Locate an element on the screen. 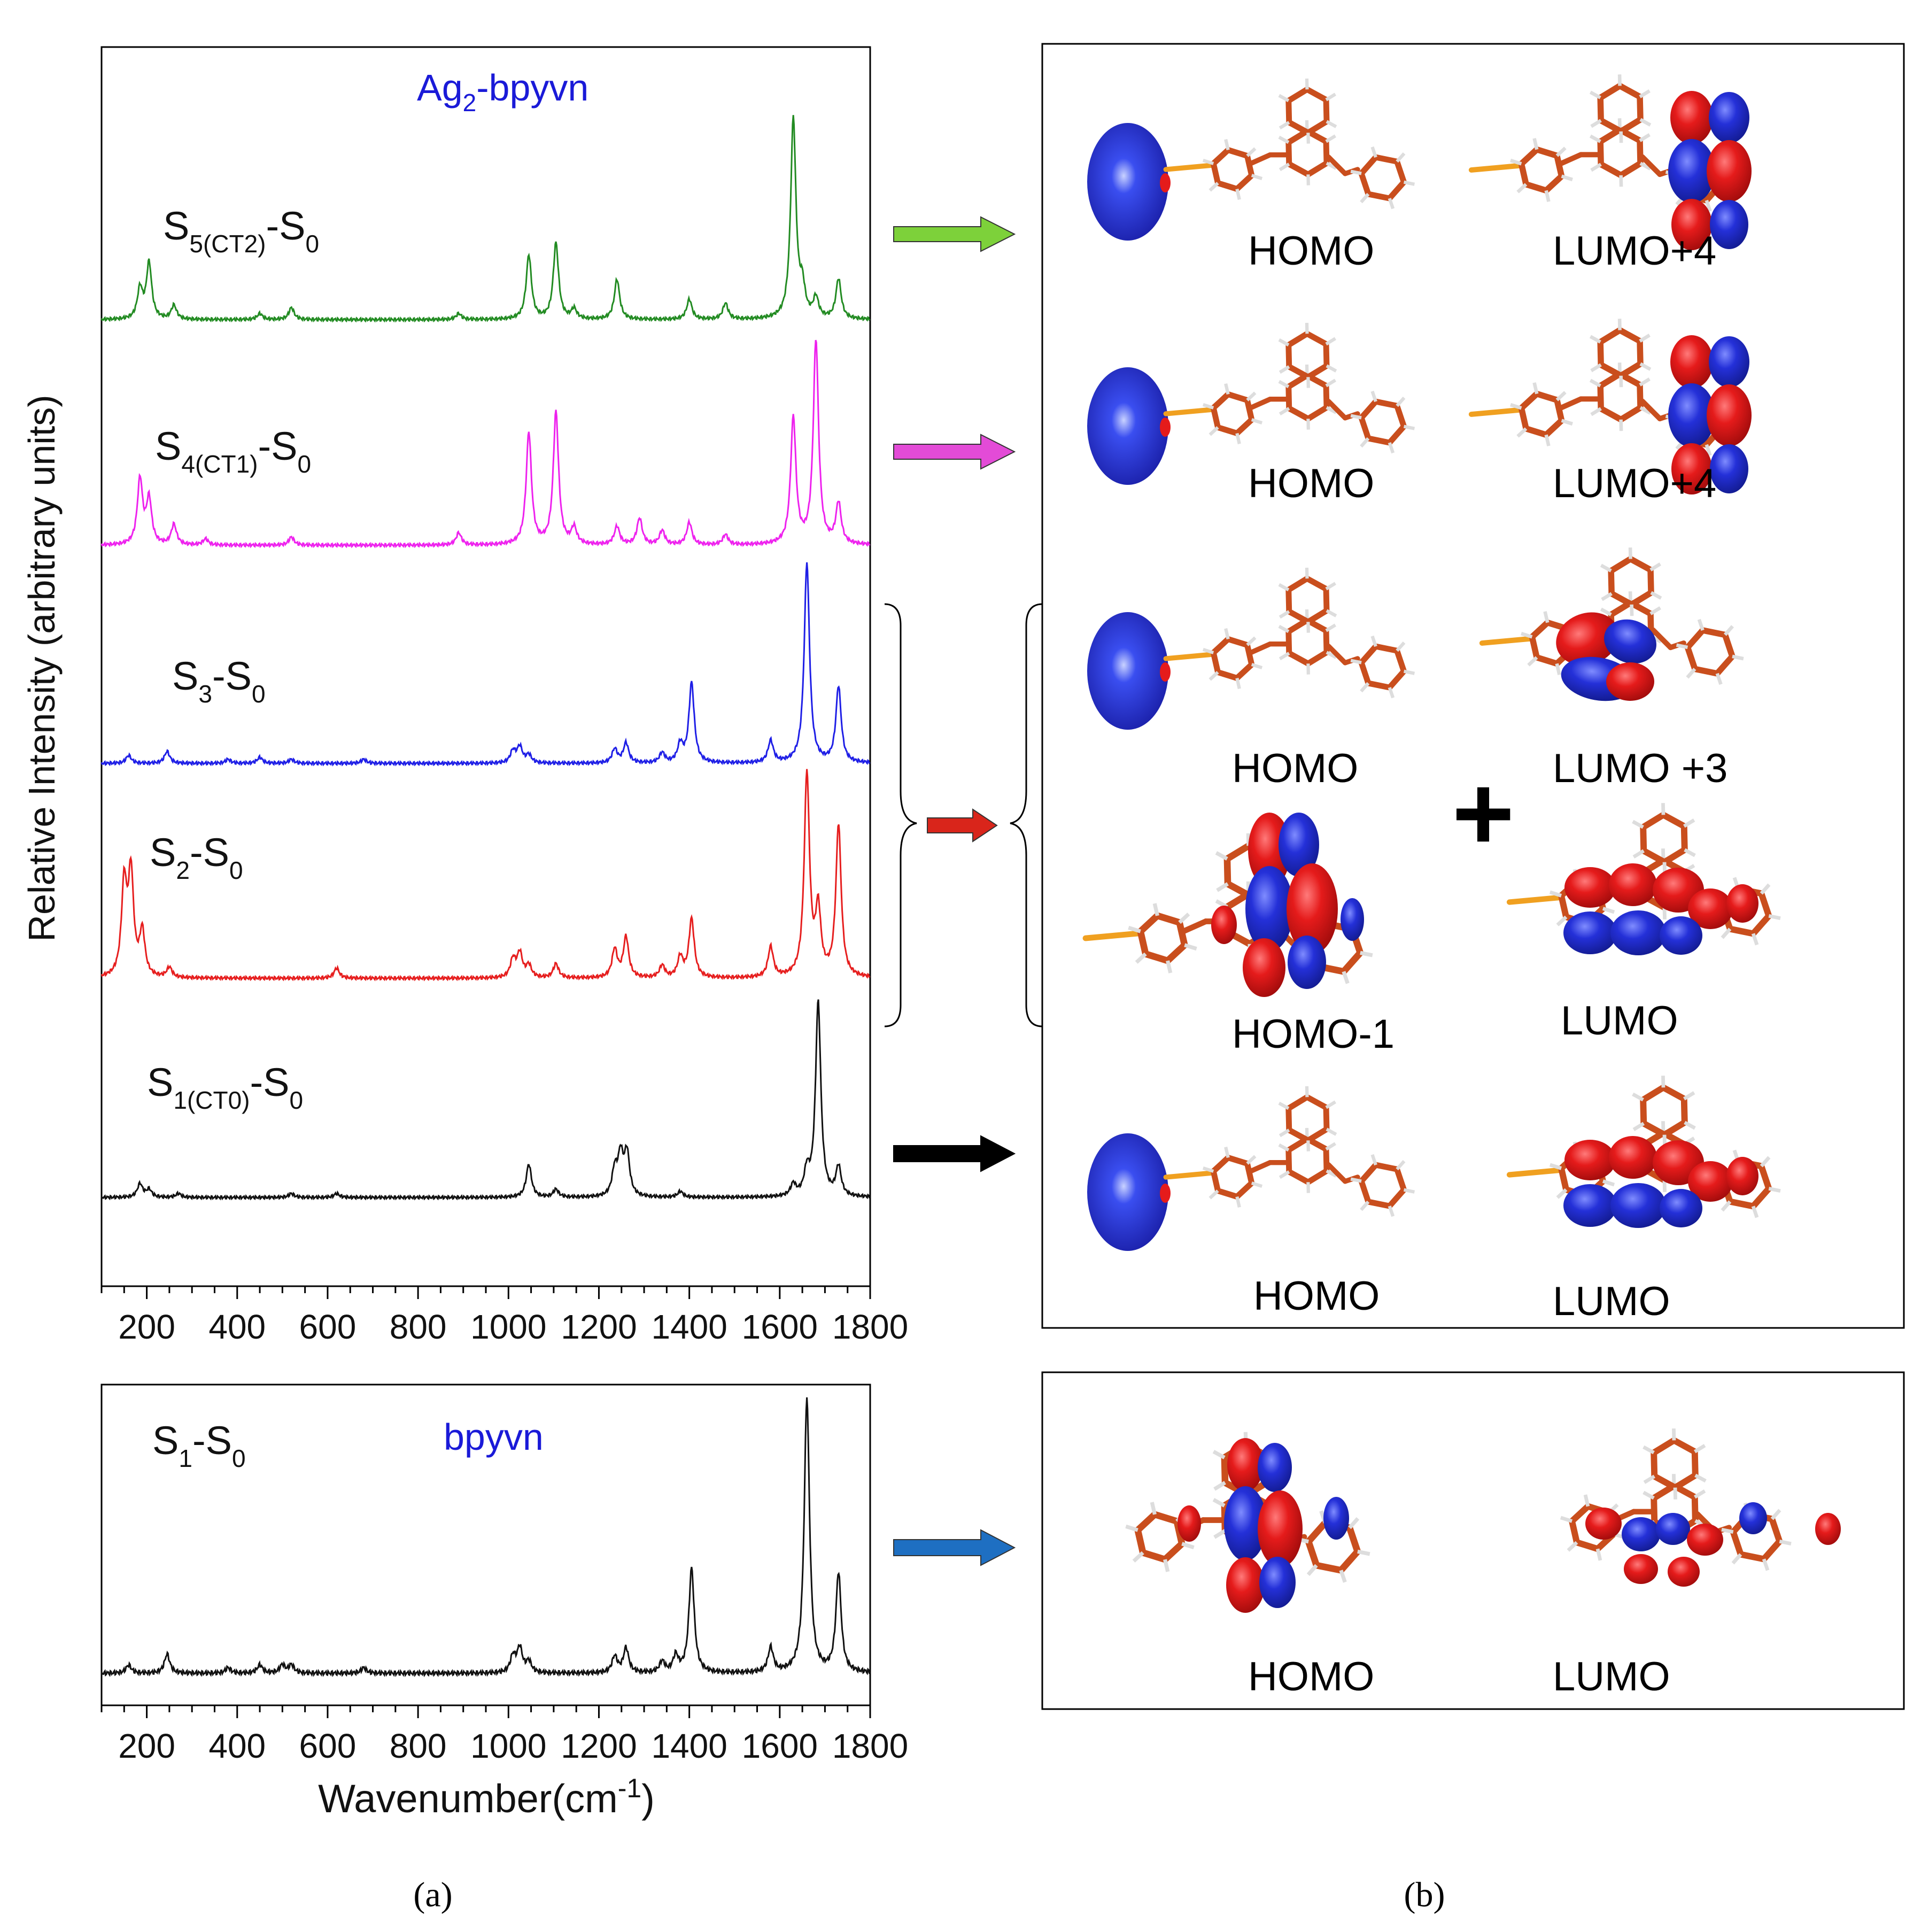  orbital-label-row3-left: HOMO is located at coordinates (1295, 768).